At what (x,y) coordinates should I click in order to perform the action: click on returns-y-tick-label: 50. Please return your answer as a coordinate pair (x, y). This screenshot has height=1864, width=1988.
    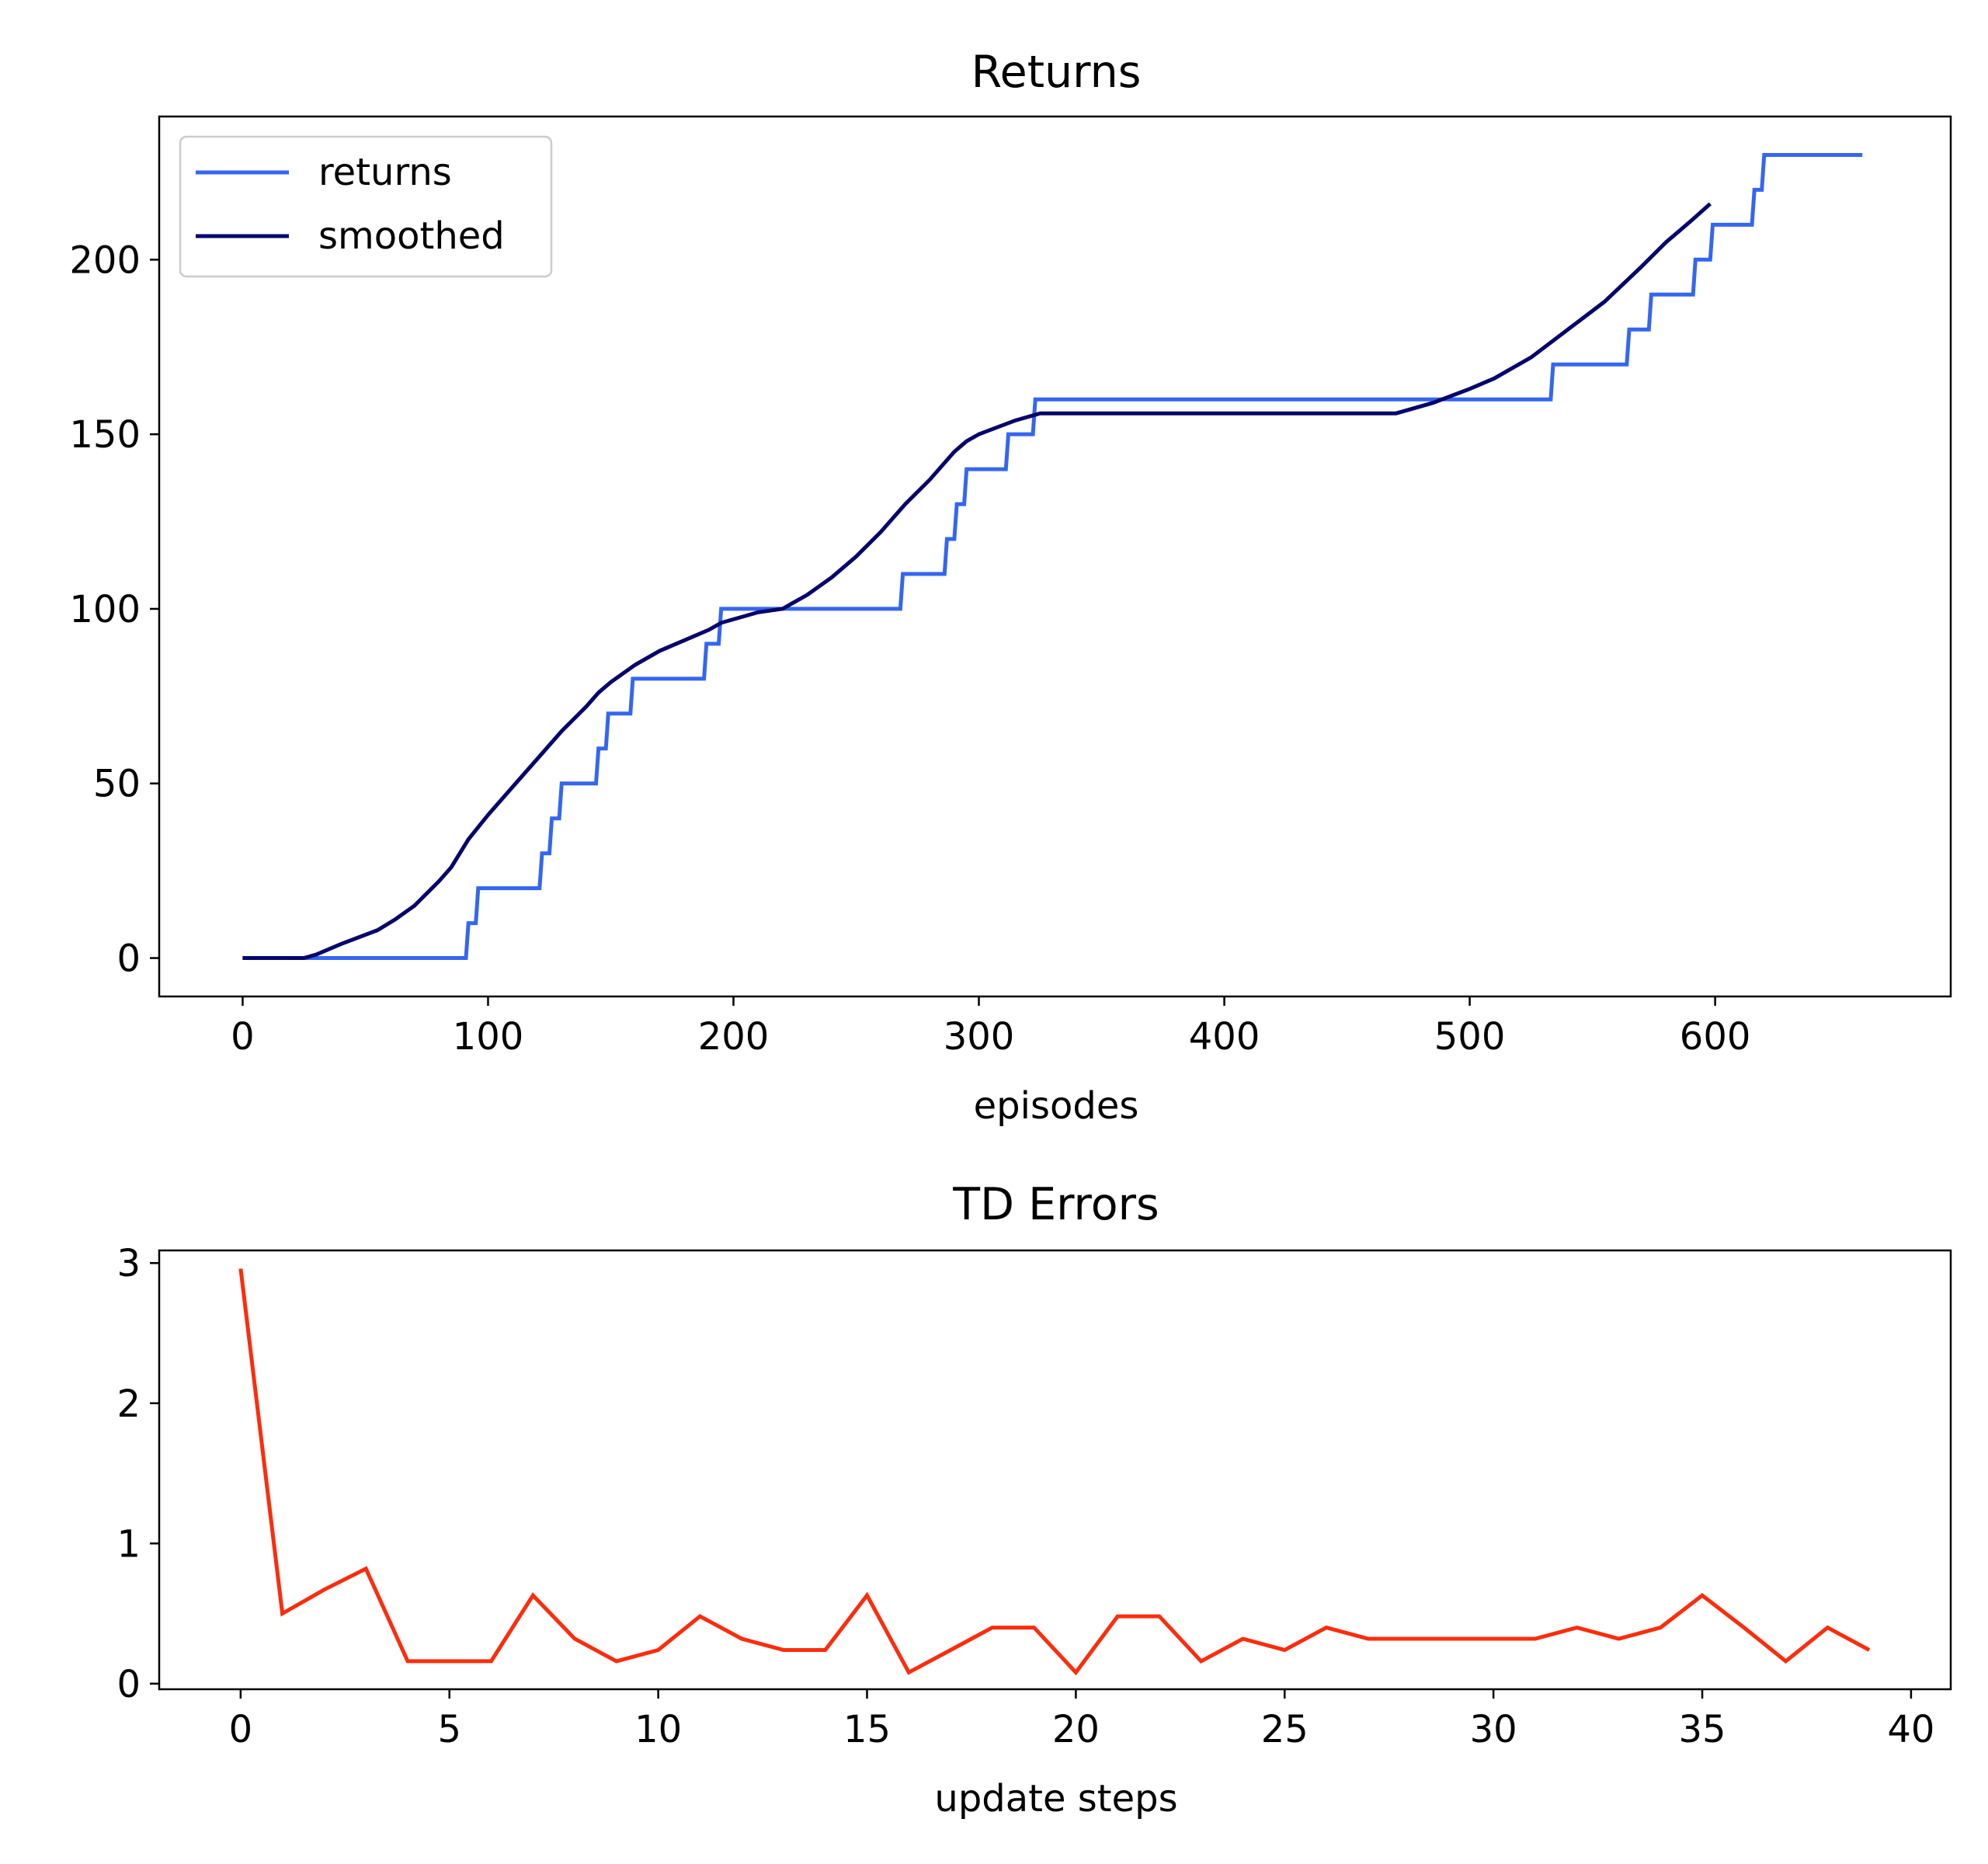
    Looking at the image, I should click on (117, 784).